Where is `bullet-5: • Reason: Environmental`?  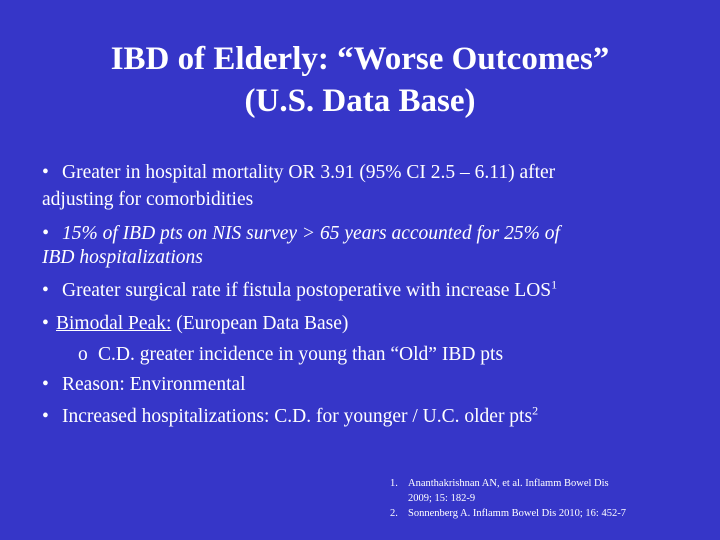 bullet-5: • Reason: Environmental is located at coordinates (144, 384).